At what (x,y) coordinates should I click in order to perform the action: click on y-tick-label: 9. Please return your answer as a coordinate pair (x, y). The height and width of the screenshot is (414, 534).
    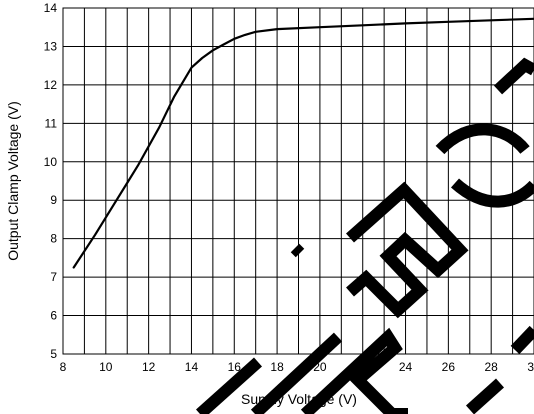
    Looking at the image, I should click on (53, 200).